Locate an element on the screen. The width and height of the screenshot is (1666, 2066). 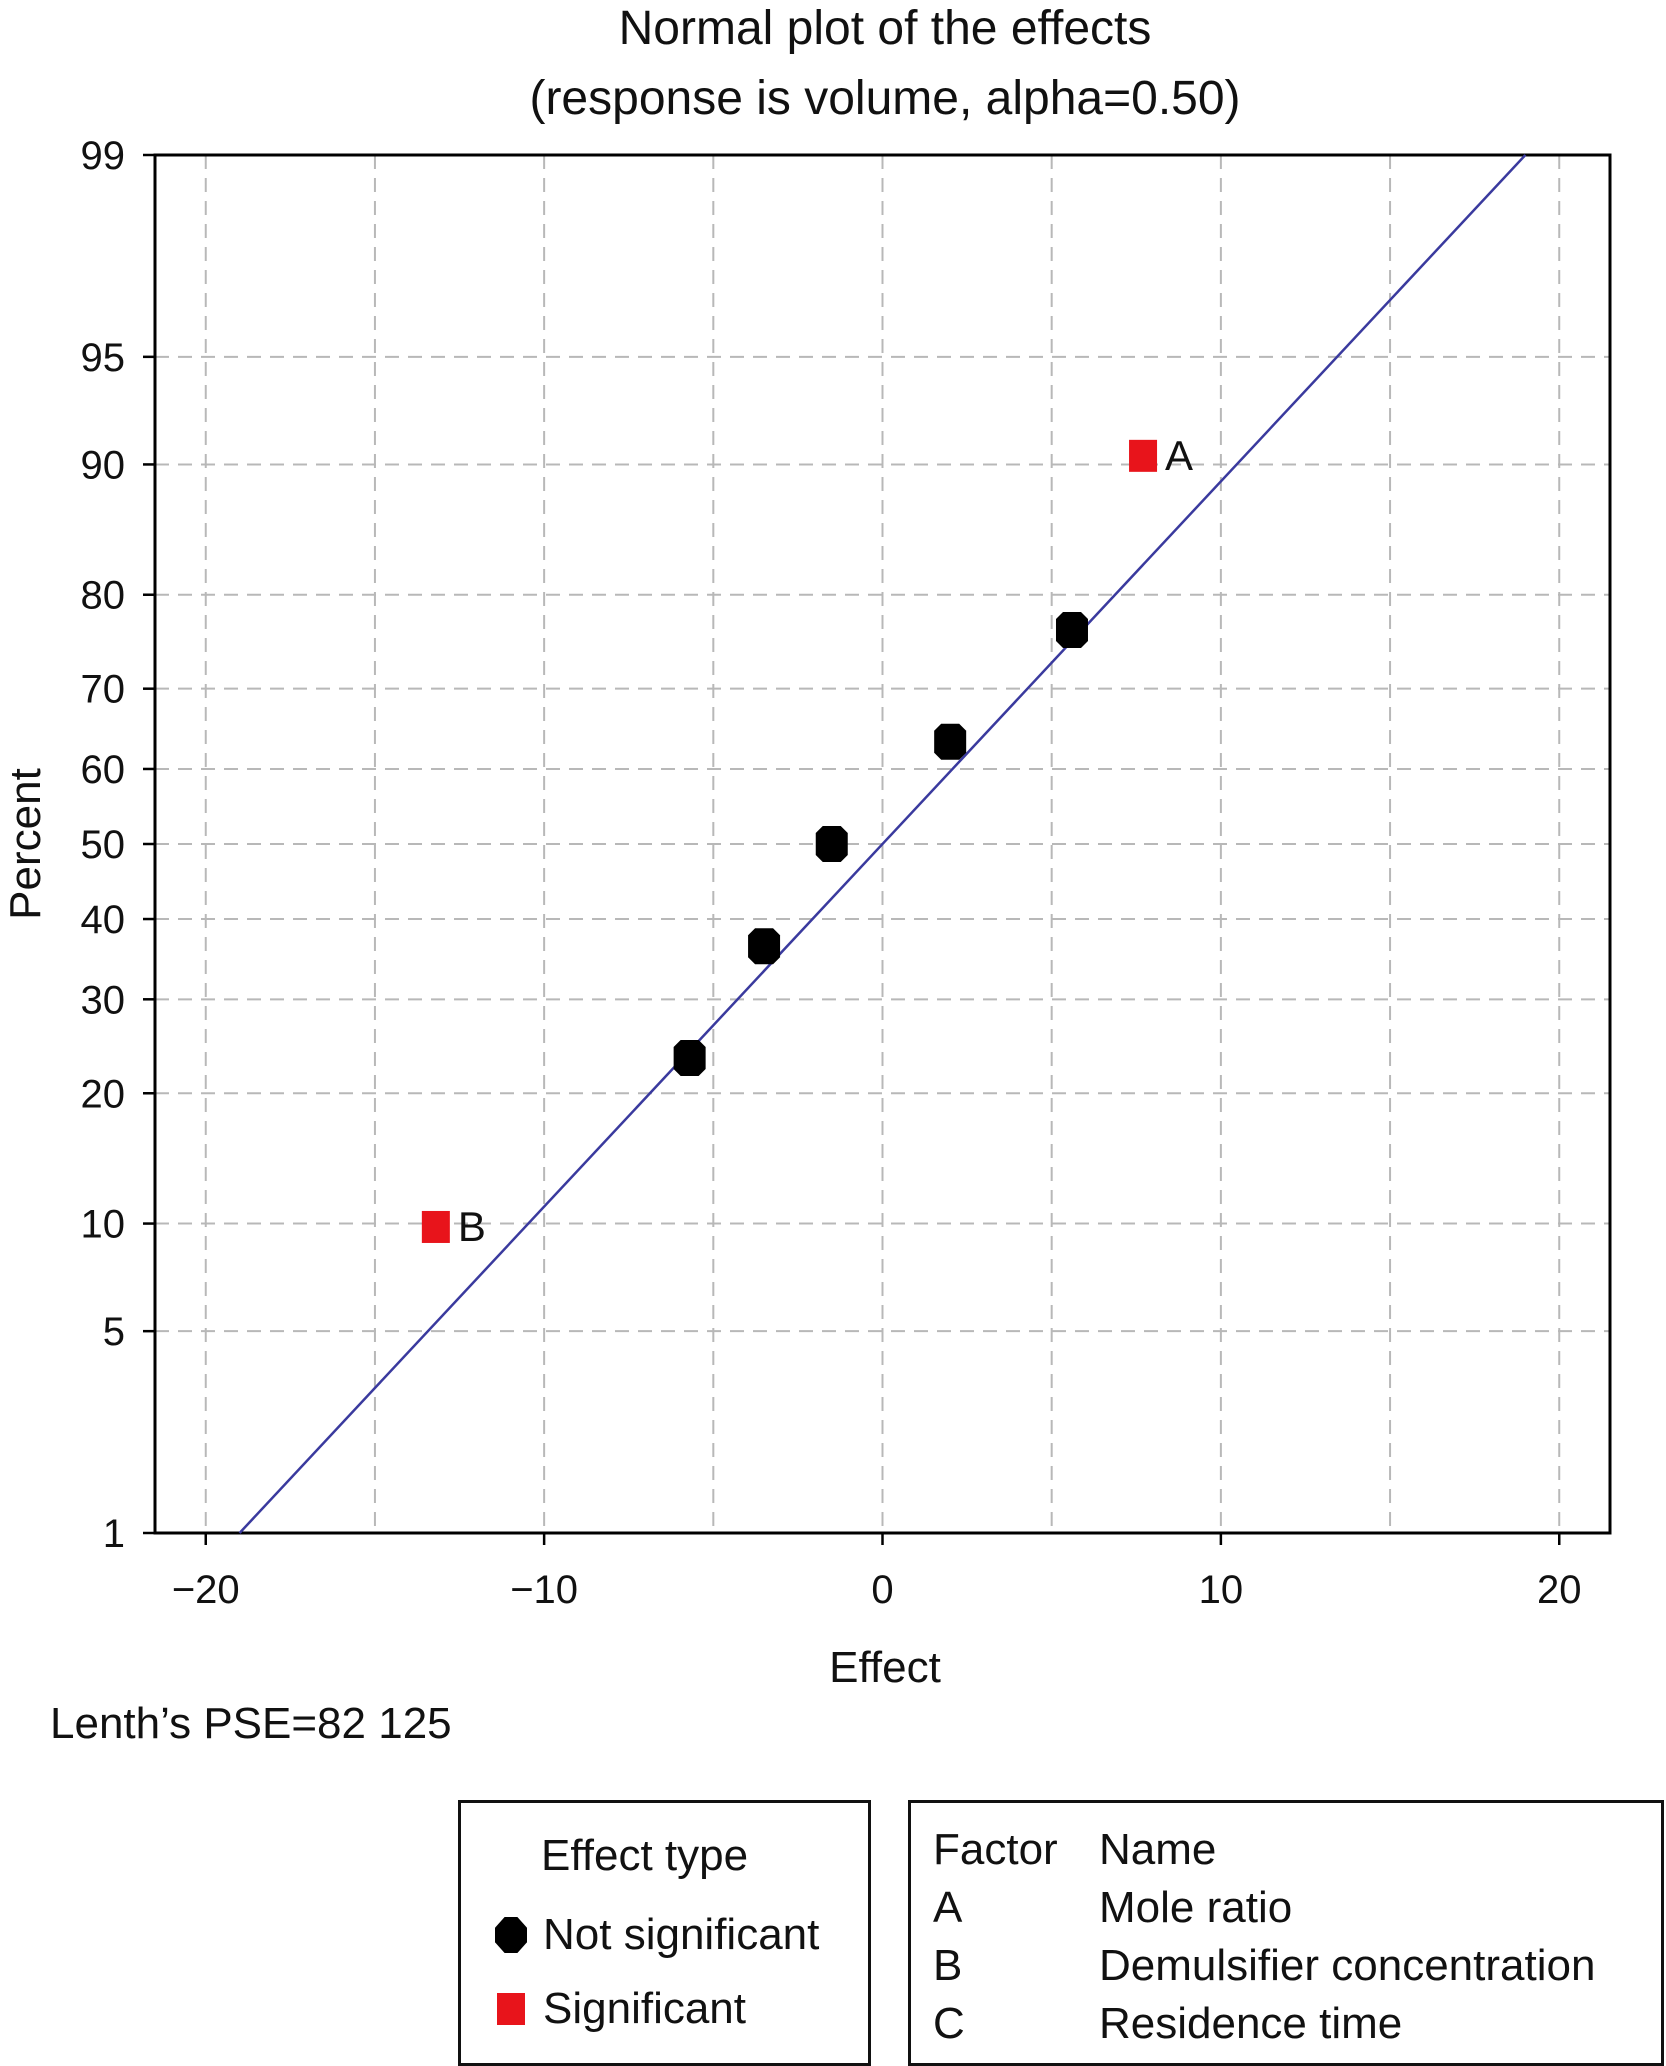
factor-name: Demulsifier concentration is located at coordinates (1347, 1965).